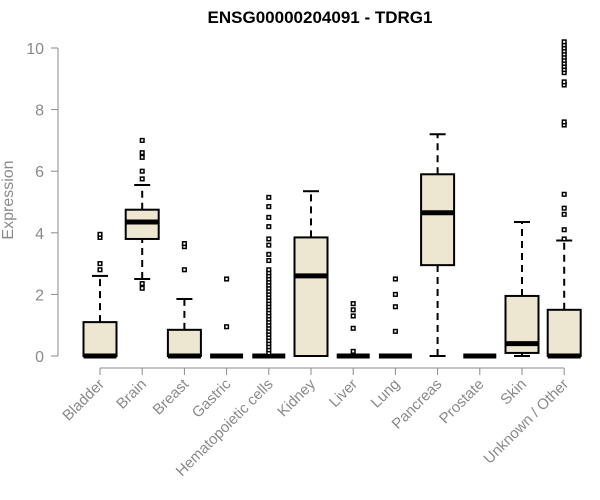 Image resolution: width=600 pixels, height=500 pixels. I want to click on x-tick-label: Prostate, so click(462, 402).